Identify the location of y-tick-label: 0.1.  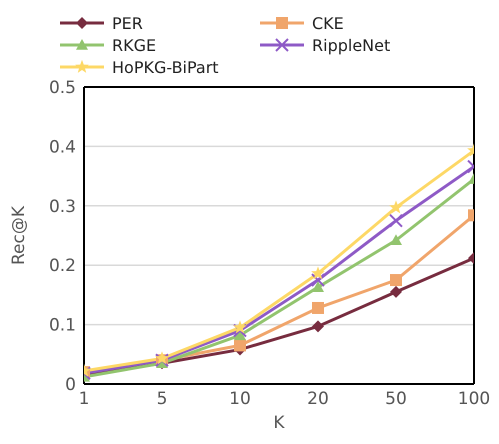
(62, 326).